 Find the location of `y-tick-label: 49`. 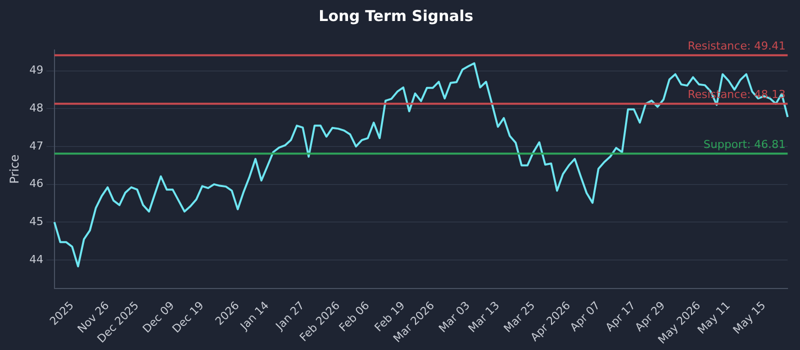

y-tick-label: 49 is located at coordinates (36, 70).